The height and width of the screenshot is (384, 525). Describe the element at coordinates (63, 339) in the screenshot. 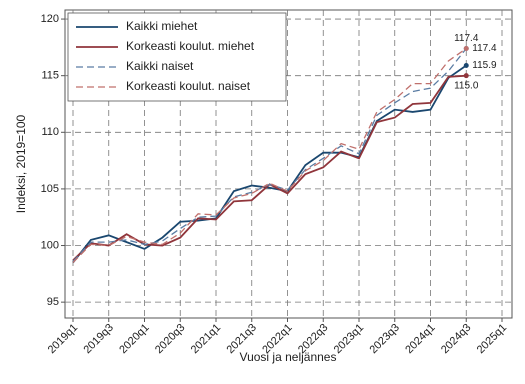

I see `x-tick-label: 2019q1` at that location.